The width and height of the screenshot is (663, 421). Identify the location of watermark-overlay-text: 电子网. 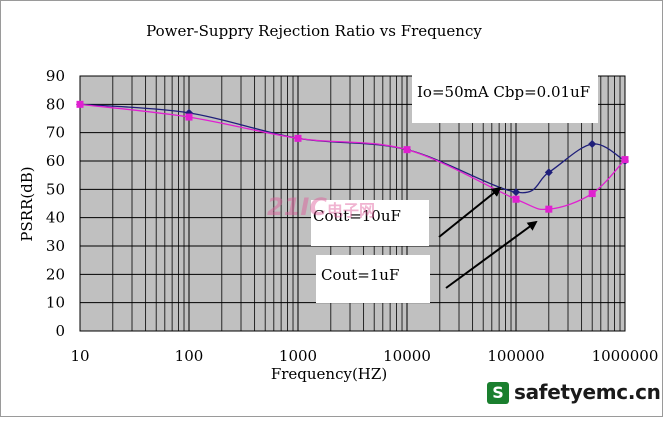
(351, 210).